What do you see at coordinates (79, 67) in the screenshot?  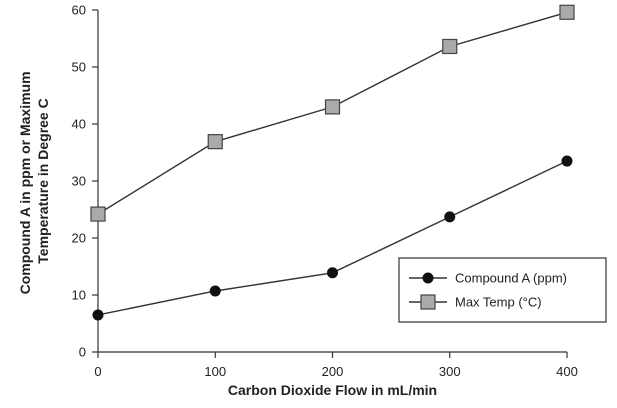 I see `y-tick-label: 50` at bounding box center [79, 67].